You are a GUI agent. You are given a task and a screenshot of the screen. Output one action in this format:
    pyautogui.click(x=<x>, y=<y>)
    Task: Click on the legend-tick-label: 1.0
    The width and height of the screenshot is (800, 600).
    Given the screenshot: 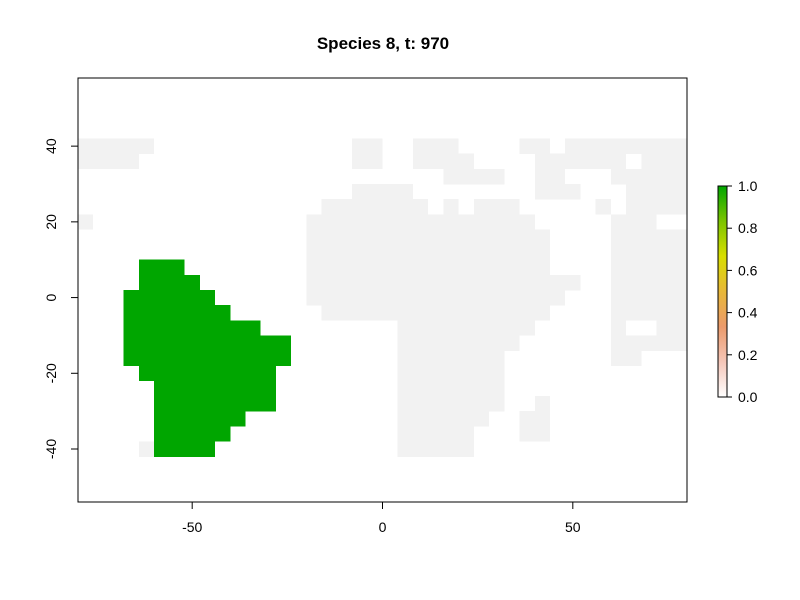 What is the action you would take?
    pyautogui.click(x=748, y=186)
    